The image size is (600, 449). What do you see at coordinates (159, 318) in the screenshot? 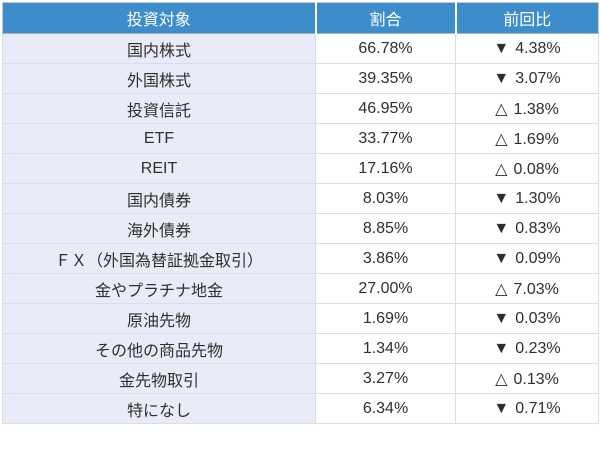
I see `investment-target-cell: 原油先物` at bounding box center [159, 318].